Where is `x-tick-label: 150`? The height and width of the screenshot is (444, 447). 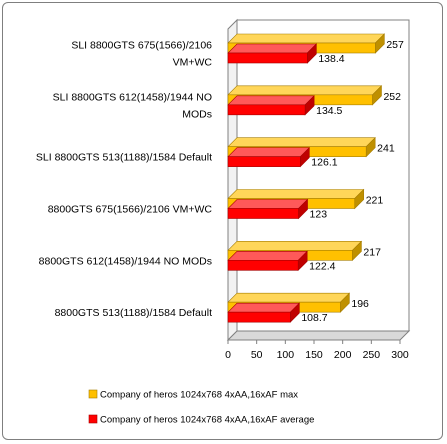 x-tick-label: 150 is located at coordinates (314, 355).